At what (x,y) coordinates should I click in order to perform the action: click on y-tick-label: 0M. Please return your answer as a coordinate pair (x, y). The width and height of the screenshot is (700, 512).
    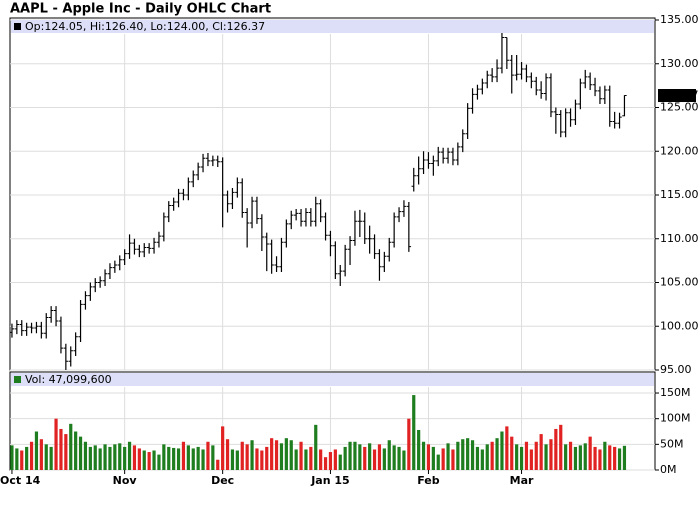
    Looking at the image, I should click on (668, 469).